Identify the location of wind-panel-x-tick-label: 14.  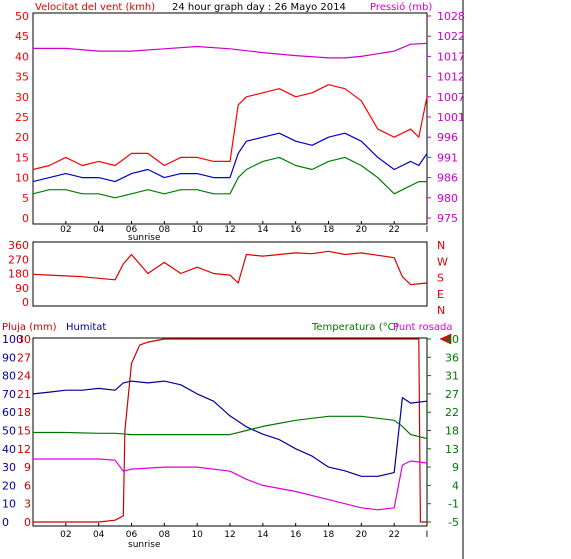
(263, 230).